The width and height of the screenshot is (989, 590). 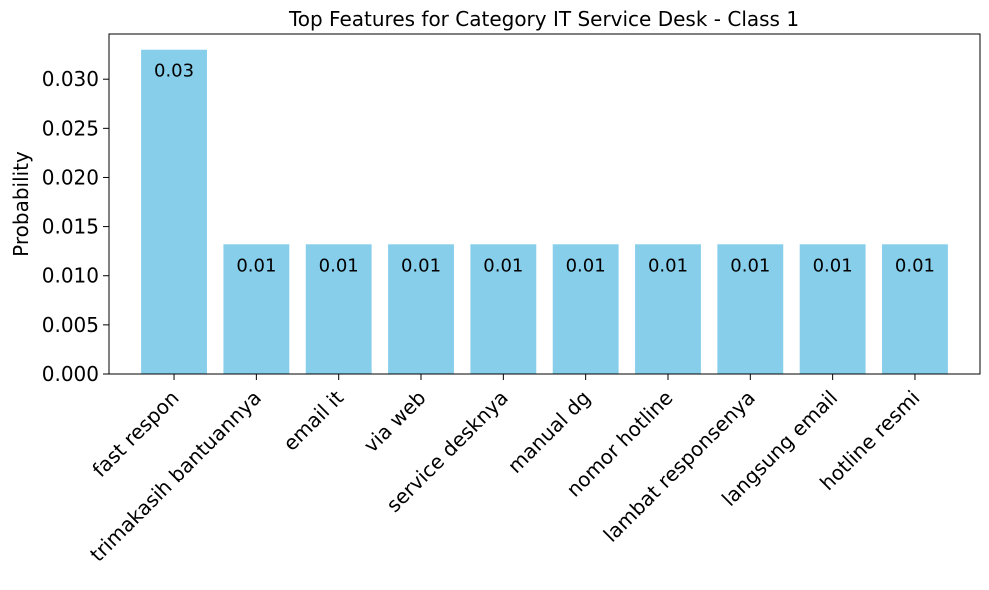 I want to click on x-tick-label: lambat responsenya, so click(x=679, y=466).